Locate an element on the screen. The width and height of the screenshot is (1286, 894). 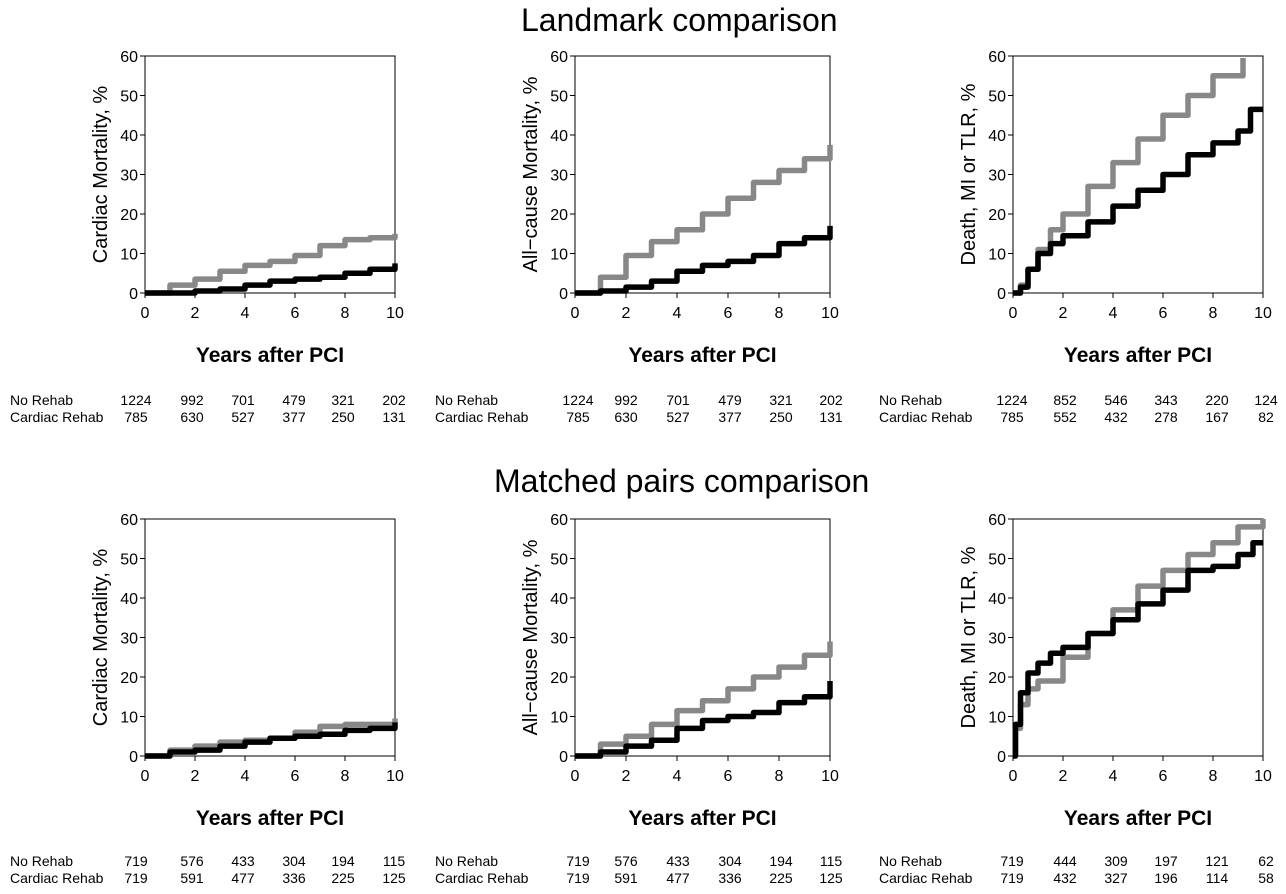
y-axis-label: Death, MI or TLR, % is located at coordinates (969, 637).